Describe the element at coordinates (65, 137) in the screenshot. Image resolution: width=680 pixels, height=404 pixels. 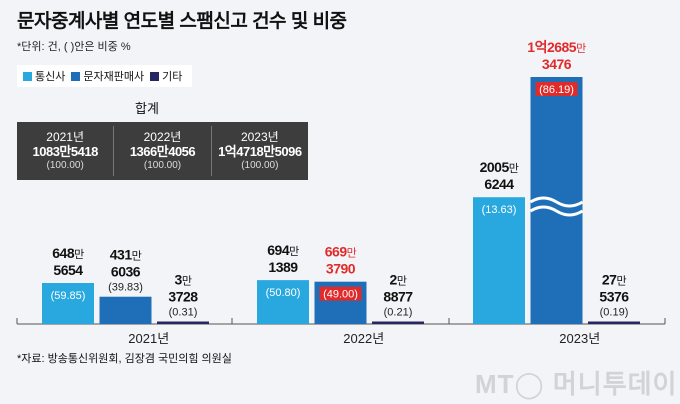
I see `summary-year: 2021년` at that location.